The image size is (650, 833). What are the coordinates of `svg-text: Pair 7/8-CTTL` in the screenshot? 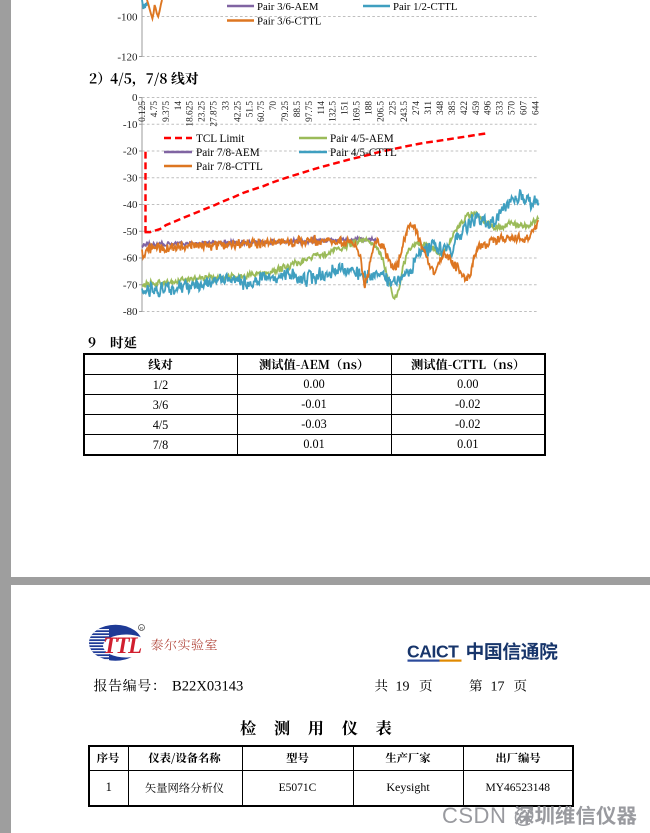 It's located at (229, 167).